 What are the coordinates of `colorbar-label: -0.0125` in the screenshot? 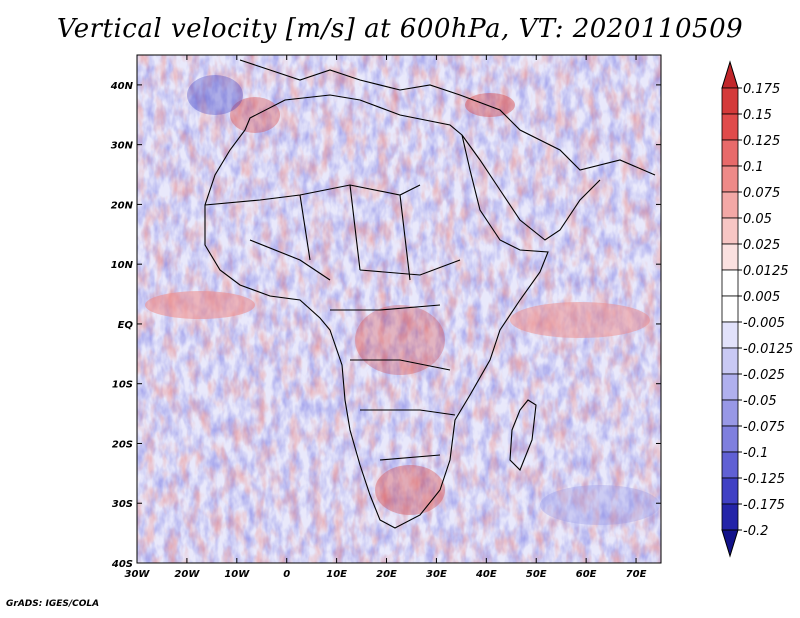 It's located at (768, 349).